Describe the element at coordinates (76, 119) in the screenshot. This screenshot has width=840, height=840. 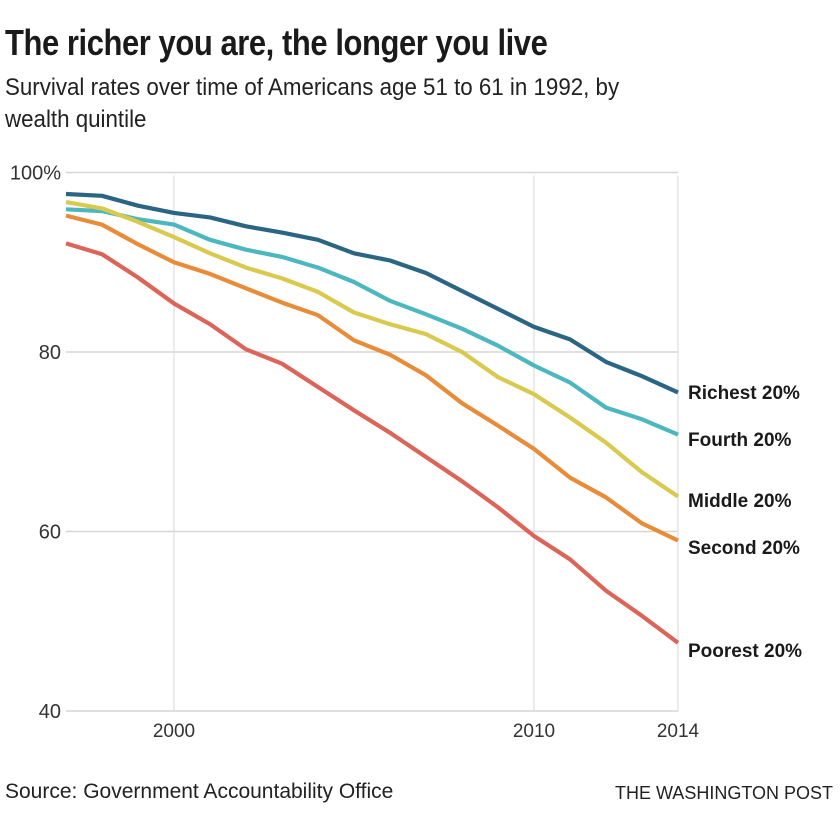
I see `subtitle-line-2: wealth quintile` at that location.